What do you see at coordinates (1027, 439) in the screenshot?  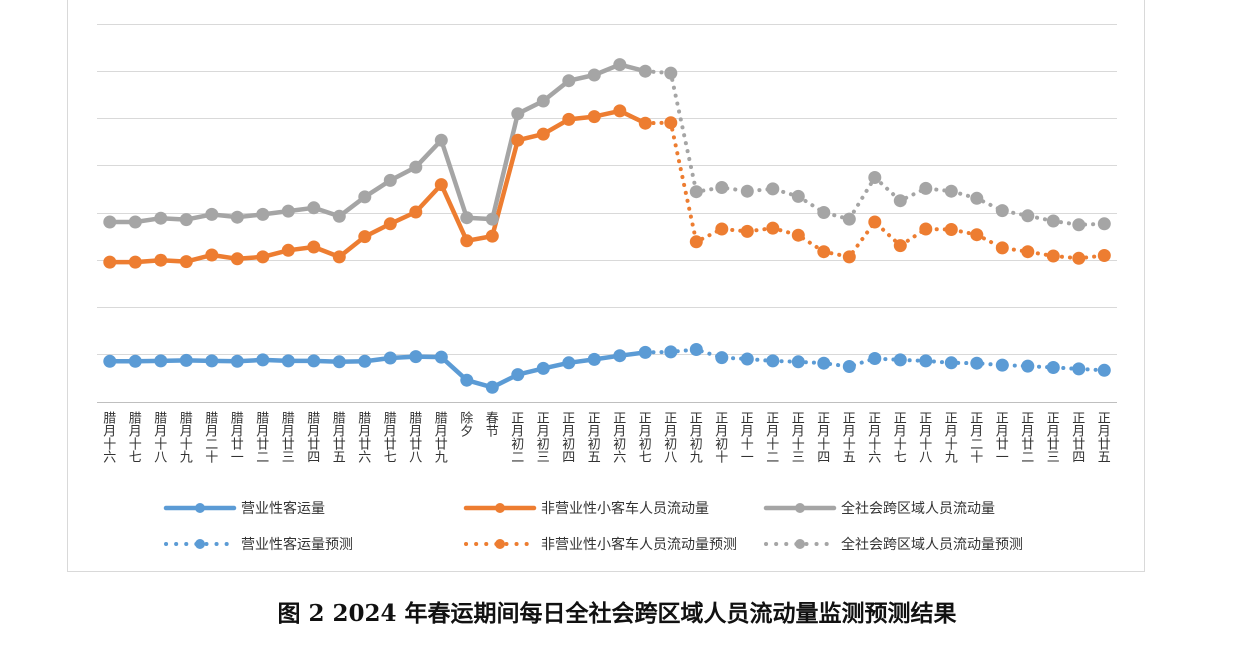 I see `x-tick-label: 正月廿二` at bounding box center [1027, 439].